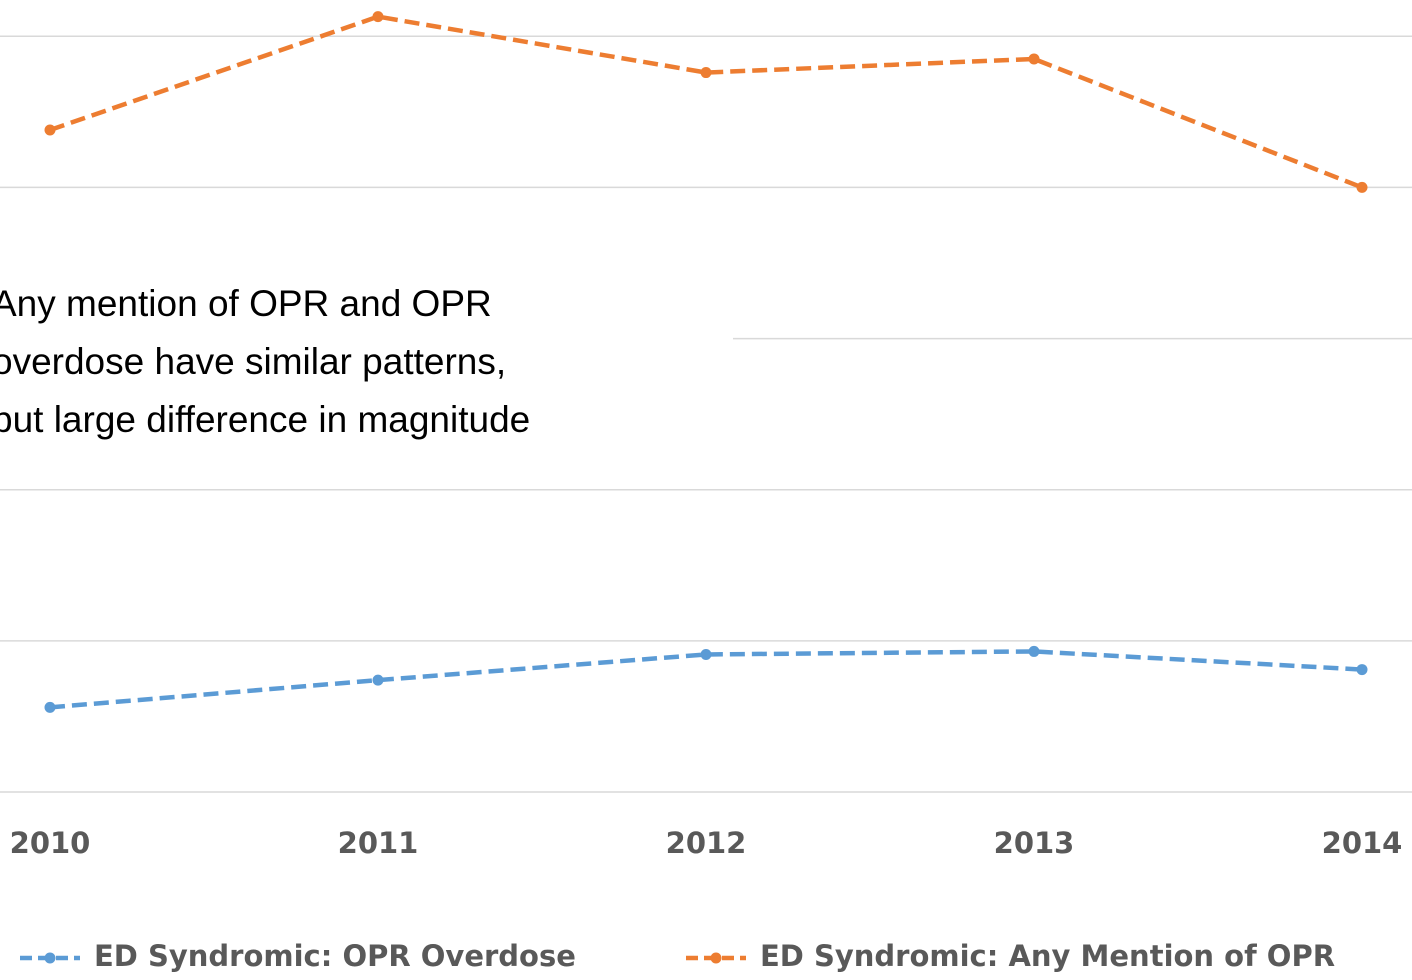 Image resolution: width=1412 pixels, height=980 pixels. Describe the element at coordinates (246, 303) in the screenshot. I see `annotation: Any mention of OPR and OPR` at that location.